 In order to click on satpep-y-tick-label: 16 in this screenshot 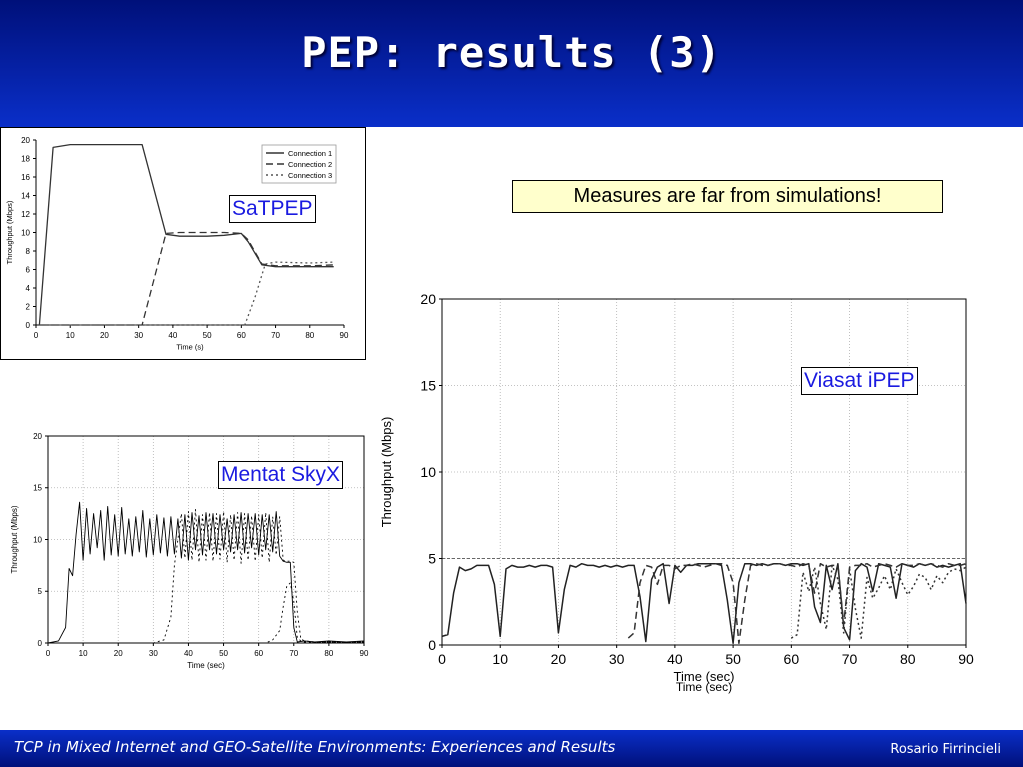, I will do `click(25, 177)`.